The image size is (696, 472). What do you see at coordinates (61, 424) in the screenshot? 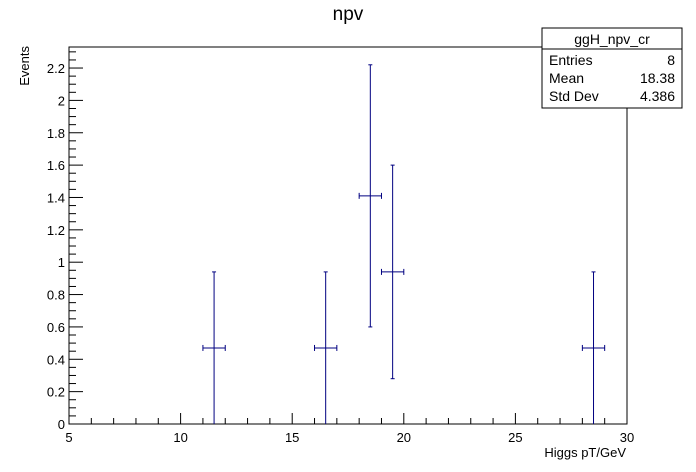
I see `y-tick-label: 0` at bounding box center [61, 424].